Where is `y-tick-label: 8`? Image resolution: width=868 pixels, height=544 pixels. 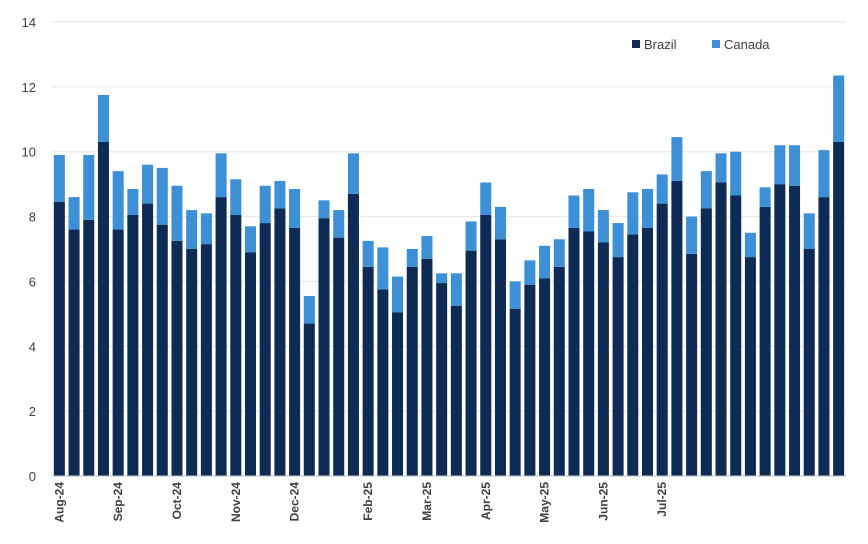 y-tick-label: 8 is located at coordinates (32, 217).